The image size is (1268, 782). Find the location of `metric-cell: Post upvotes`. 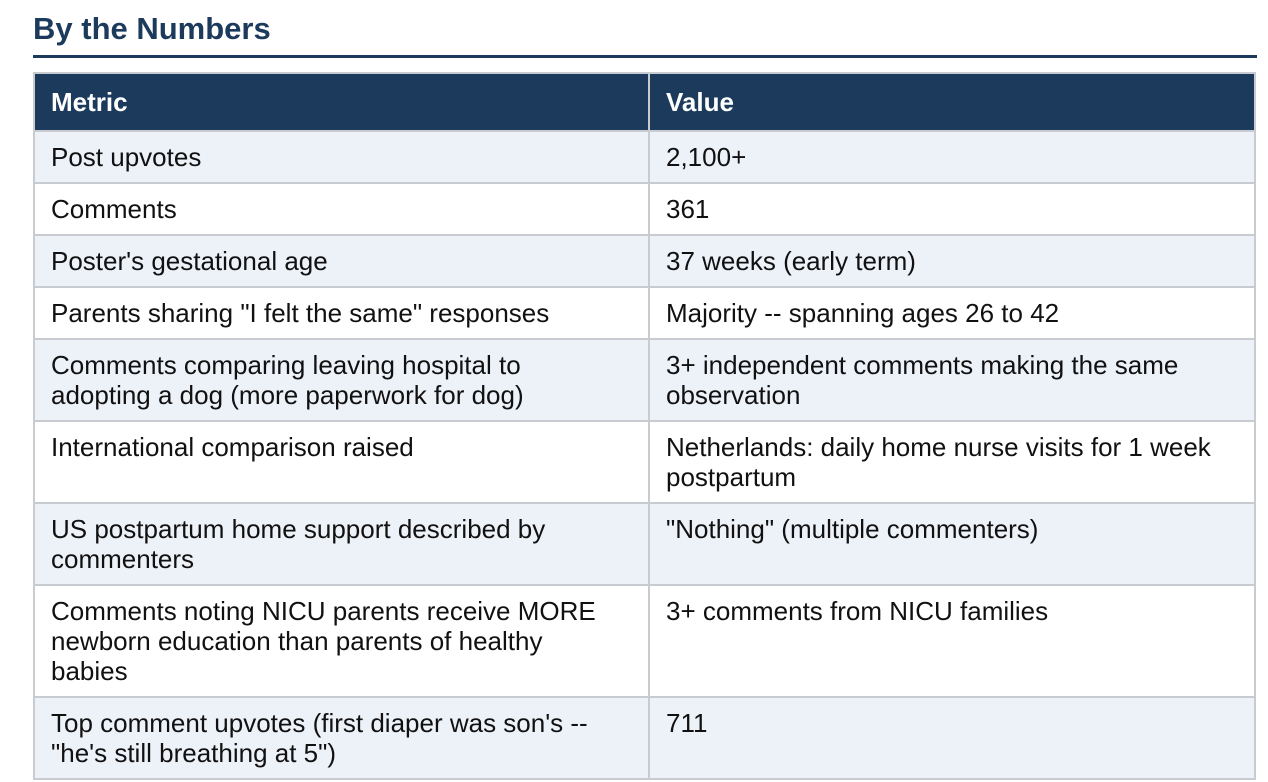

metric-cell: Post upvotes is located at coordinates (341, 157).